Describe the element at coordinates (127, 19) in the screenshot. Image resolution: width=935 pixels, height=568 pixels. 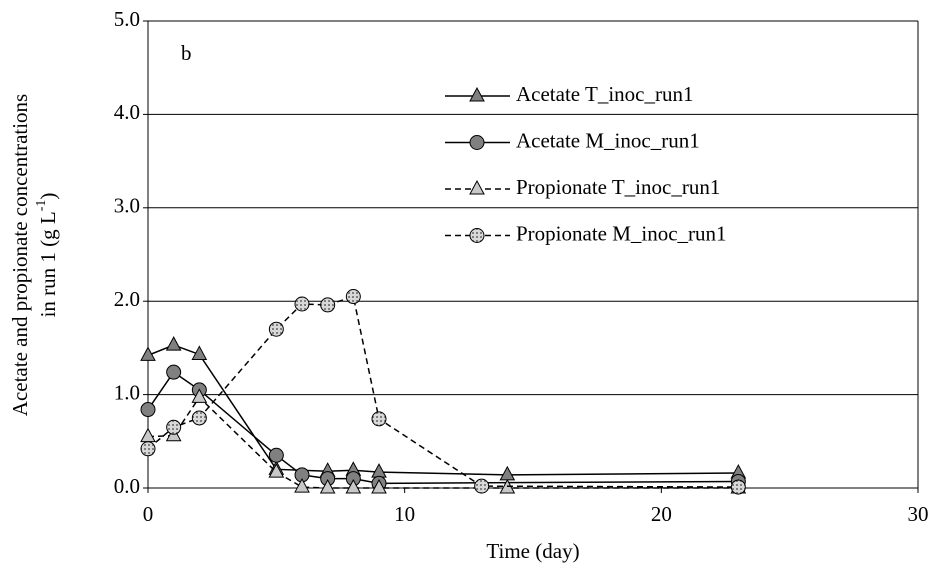
I see `y-tick-label: 5.0` at that location.